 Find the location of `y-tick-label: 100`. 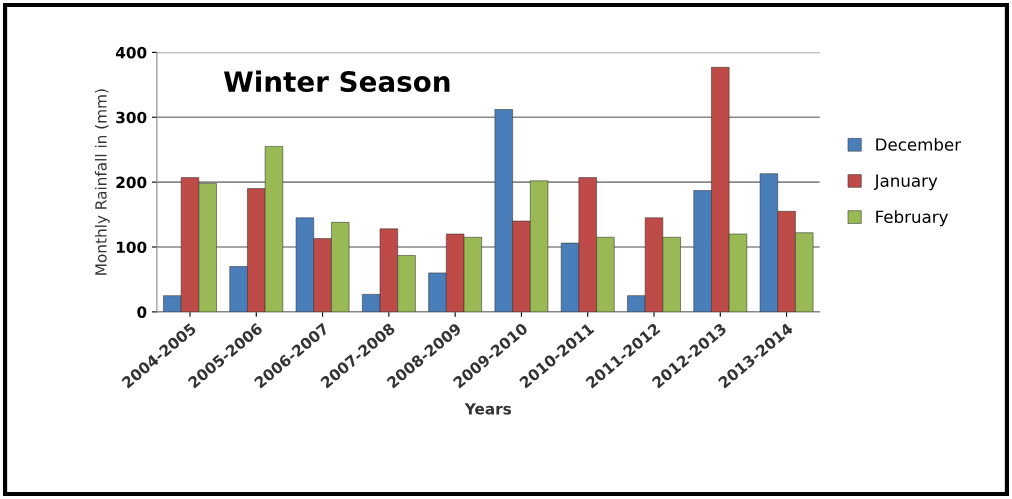

y-tick-label: 100 is located at coordinates (131, 247).